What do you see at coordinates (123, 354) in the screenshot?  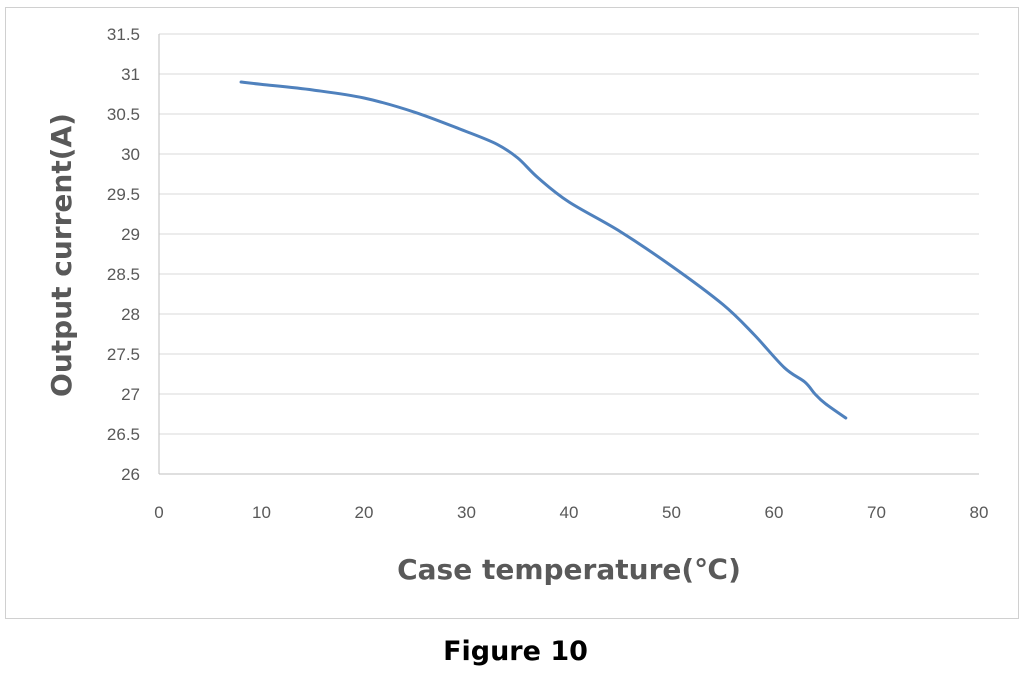 I see `y-tick-label: 27.5` at bounding box center [123, 354].